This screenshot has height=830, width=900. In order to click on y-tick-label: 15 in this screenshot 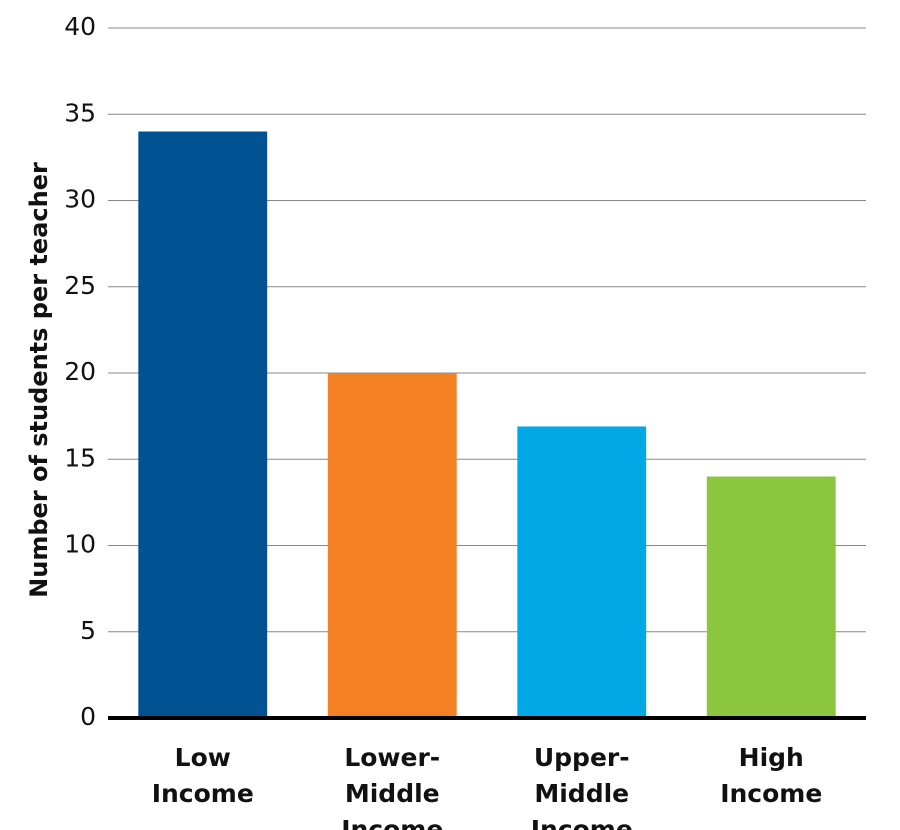, I will do `click(80, 457)`.